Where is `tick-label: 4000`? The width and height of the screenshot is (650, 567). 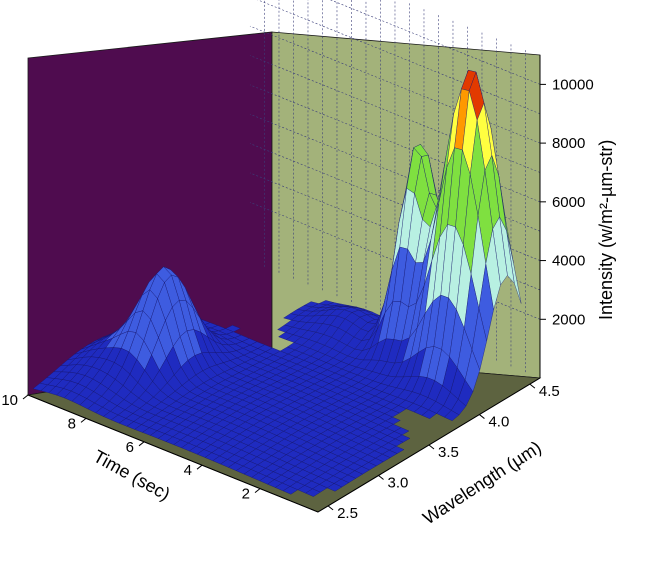 tick-label: 4000 is located at coordinates (568, 261).